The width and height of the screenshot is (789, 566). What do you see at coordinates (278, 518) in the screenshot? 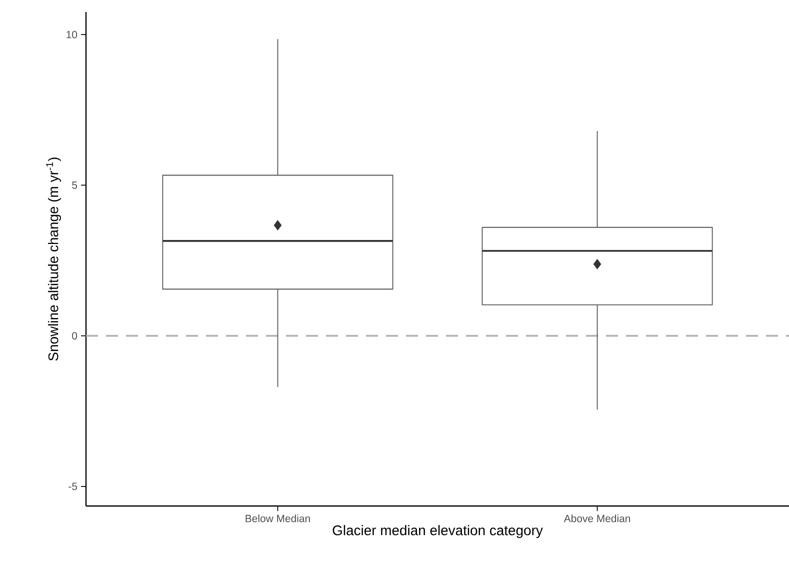
I see `x-tick-label: Below Median` at bounding box center [278, 518].